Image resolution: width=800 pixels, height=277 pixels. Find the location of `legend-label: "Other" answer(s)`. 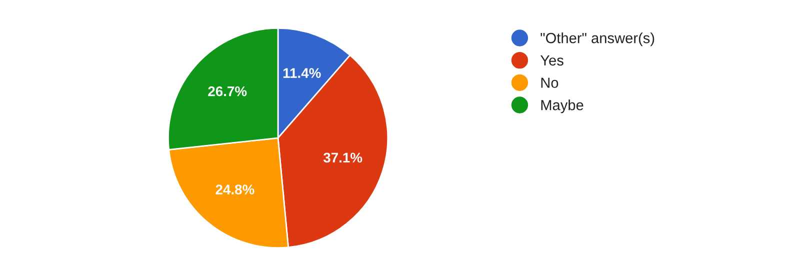

legend-label: "Other" answer(s) is located at coordinates (597, 39).